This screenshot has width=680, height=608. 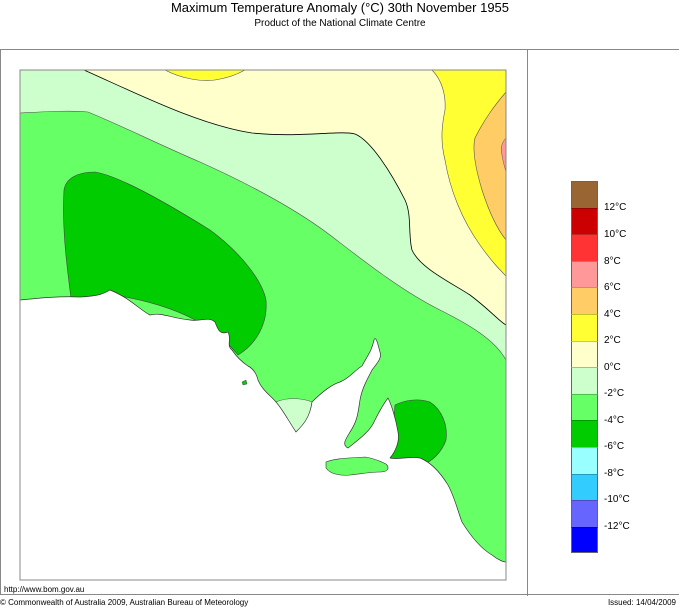 I want to click on legend-label: 2°C, so click(x=612, y=340).